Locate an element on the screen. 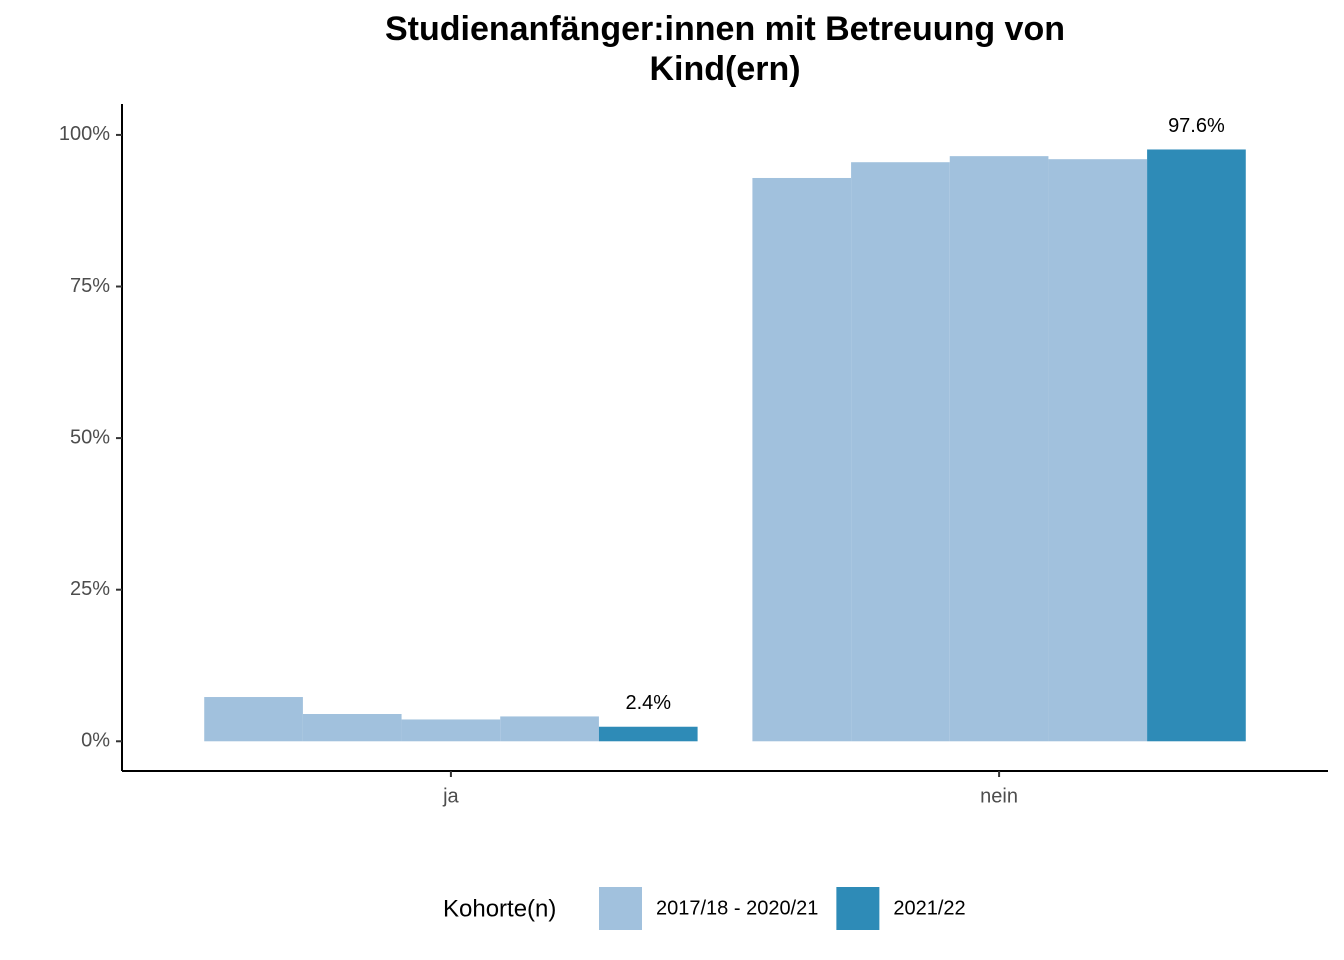 The width and height of the screenshot is (1344, 960). x-tick-label: ja is located at coordinates (450, 796).